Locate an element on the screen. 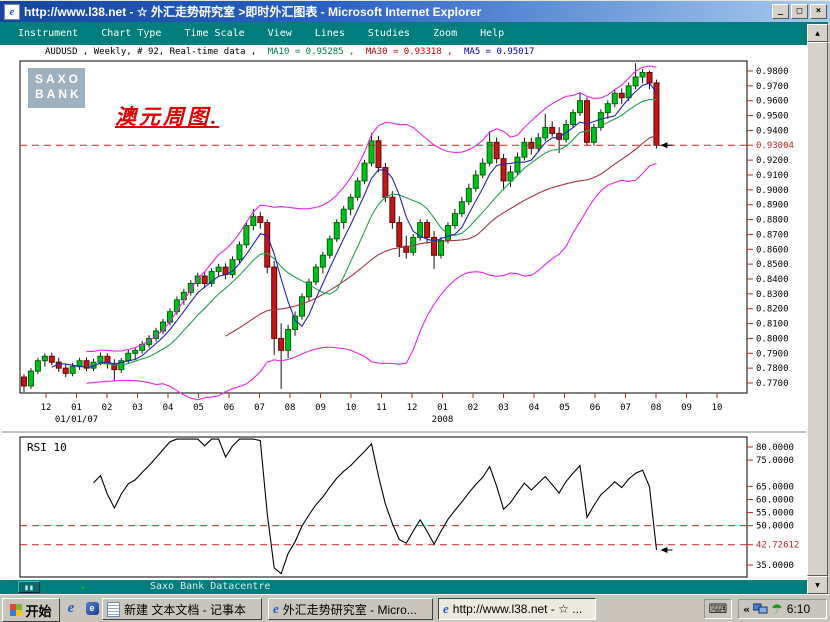 Image resolution: width=830 pixels, height=622 pixels. umbrella-tray-icon: ☂ is located at coordinates (777, 609).